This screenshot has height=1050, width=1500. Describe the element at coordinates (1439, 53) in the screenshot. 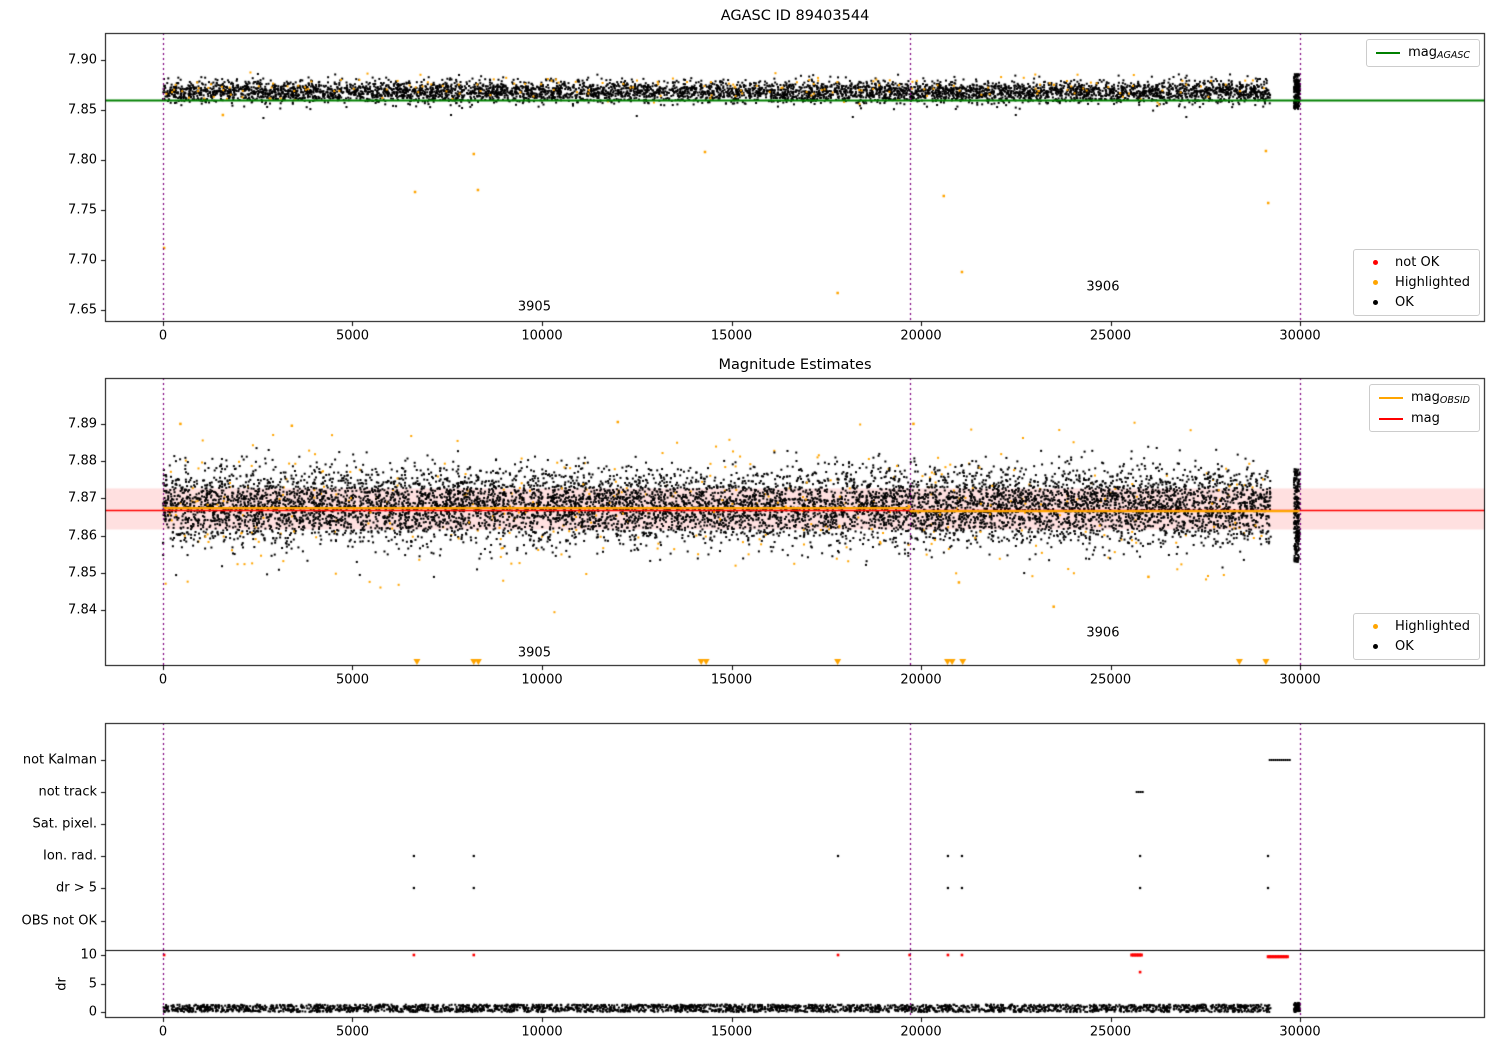

I see `legend-label: magAGASC` at that location.